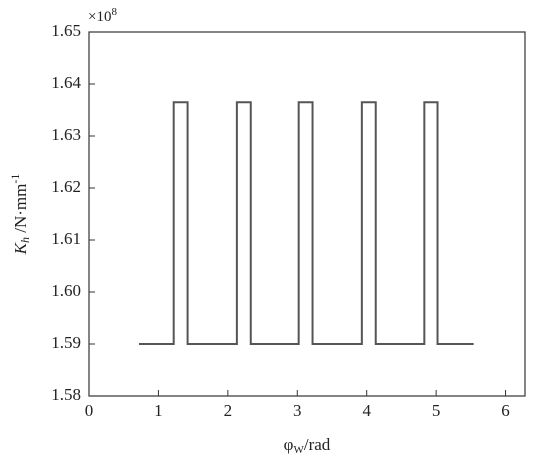  I want to click on x-label-symbol: φ, so click(289, 444).